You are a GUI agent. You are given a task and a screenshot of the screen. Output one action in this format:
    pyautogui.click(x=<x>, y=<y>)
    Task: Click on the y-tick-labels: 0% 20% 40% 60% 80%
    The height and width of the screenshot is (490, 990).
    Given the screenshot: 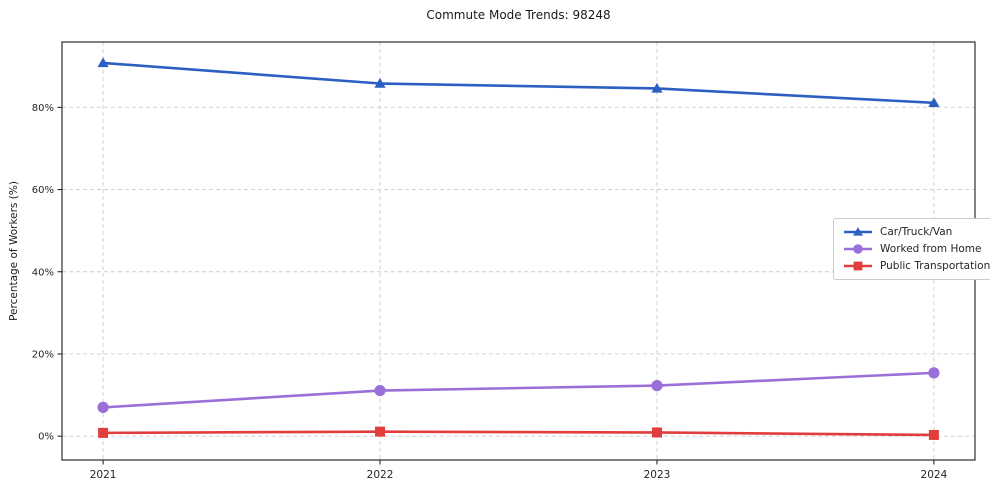 What is the action you would take?
    pyautogui.click(x=43, y=273)
    